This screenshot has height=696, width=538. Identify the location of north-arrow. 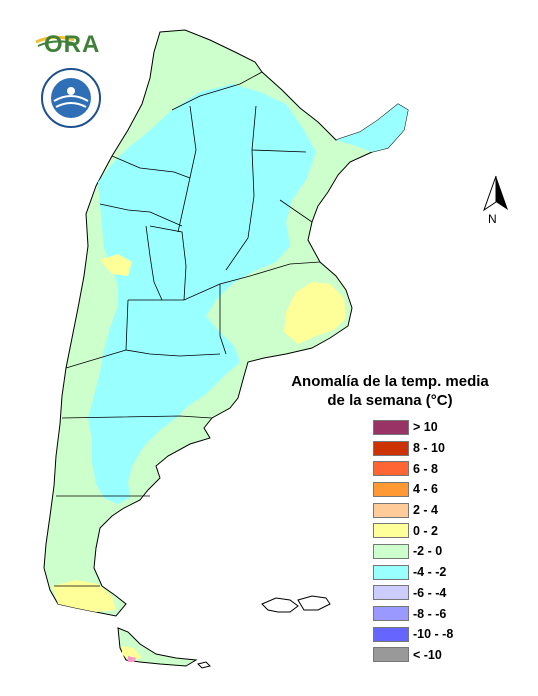
(496, 202).